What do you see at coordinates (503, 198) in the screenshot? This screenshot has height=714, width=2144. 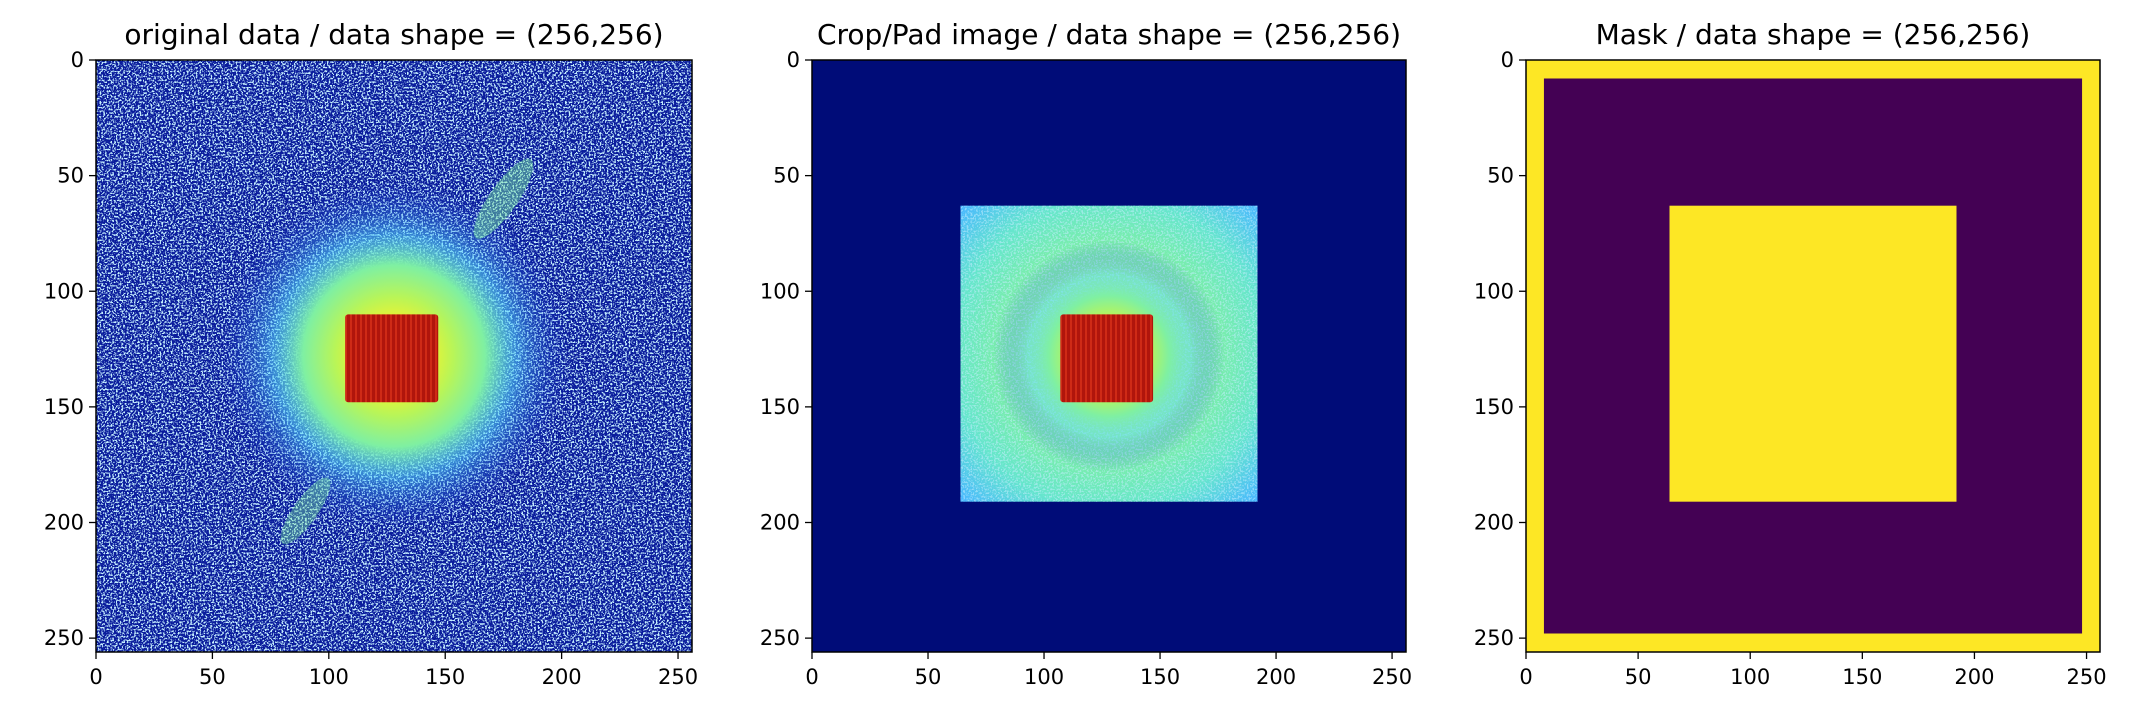 I see `halo-streak-upper` at bounding box center [503, 198].